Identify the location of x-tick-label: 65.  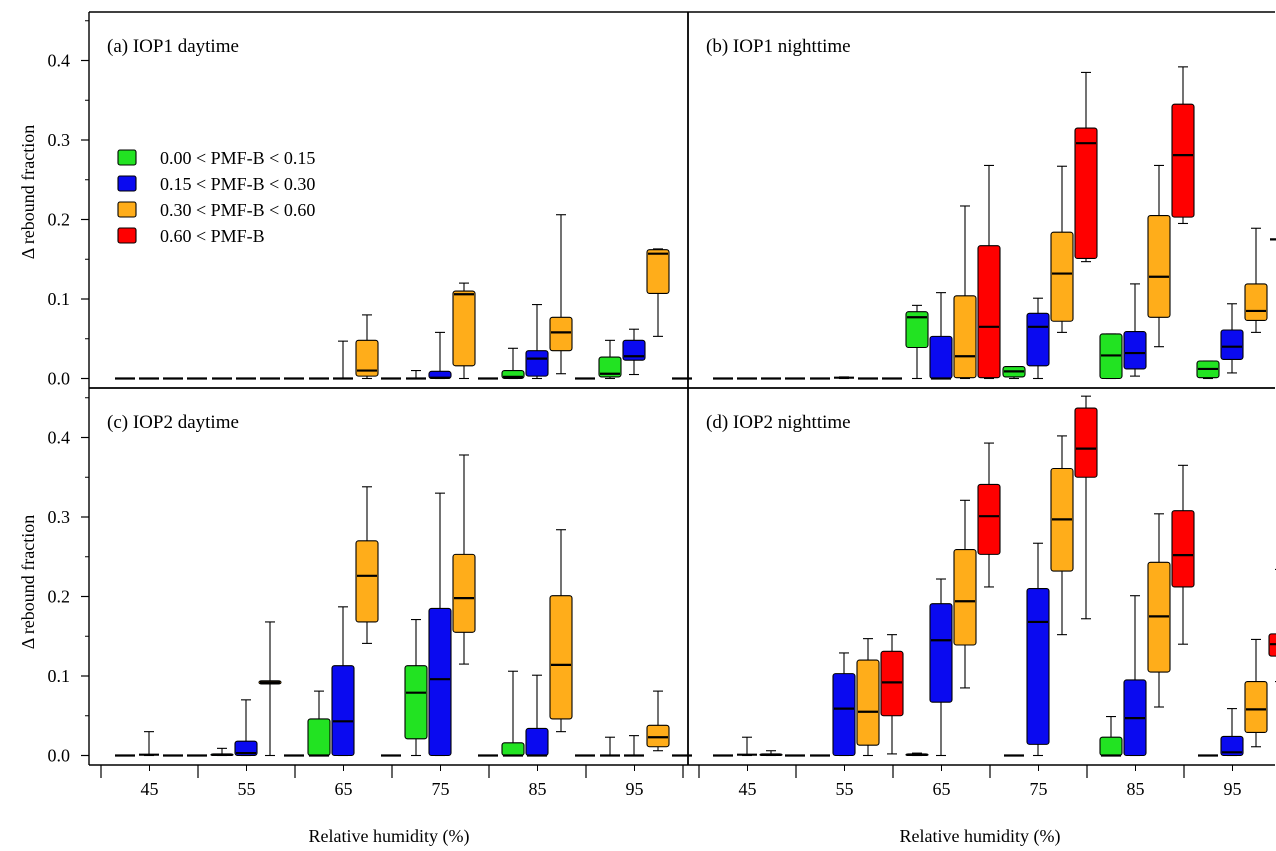
(942, 789).